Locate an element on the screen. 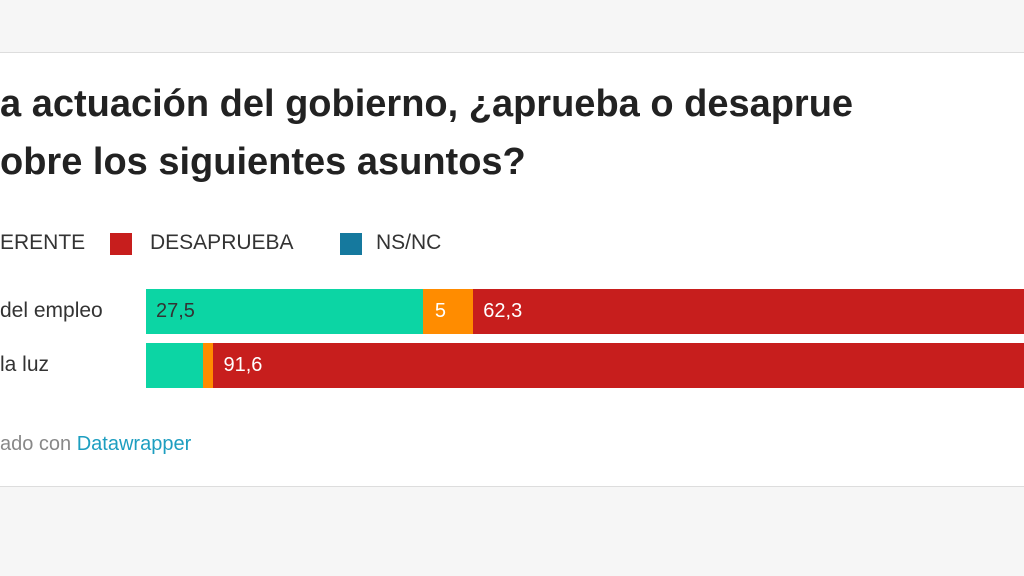  value-label: 5 is located at coordinates (440, 311).